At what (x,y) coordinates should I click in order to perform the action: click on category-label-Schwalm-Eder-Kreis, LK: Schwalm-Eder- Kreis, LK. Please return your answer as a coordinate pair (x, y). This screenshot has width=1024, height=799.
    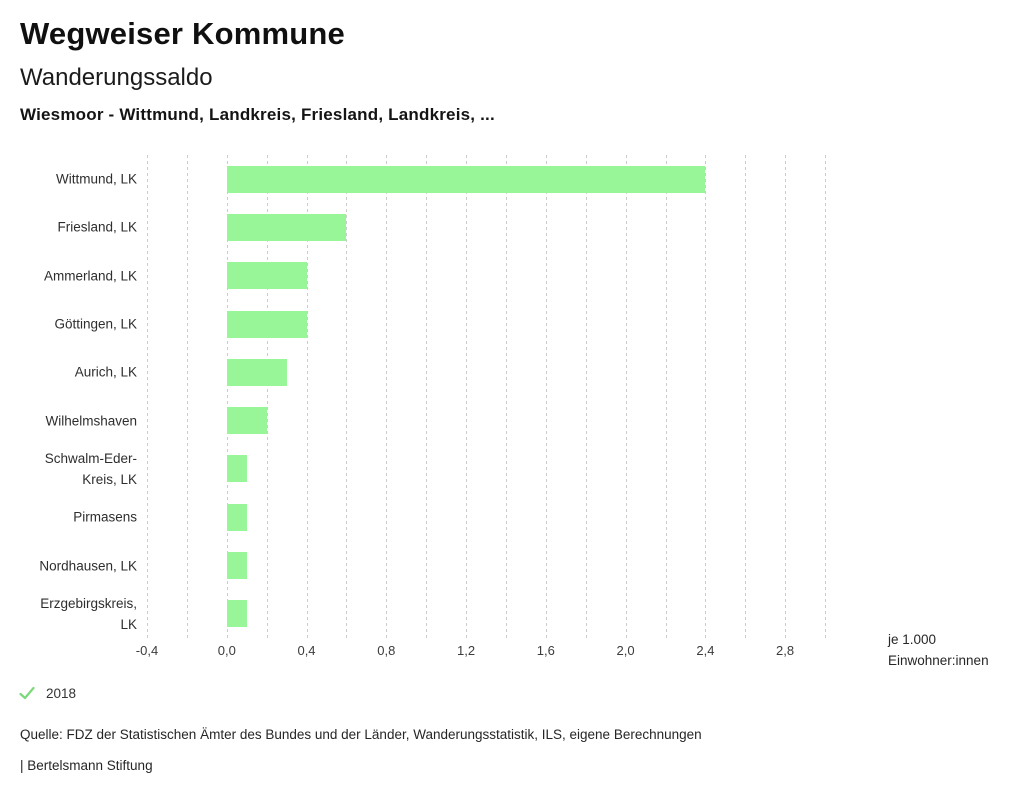
    Looking at the image, I should click on (90, 468).